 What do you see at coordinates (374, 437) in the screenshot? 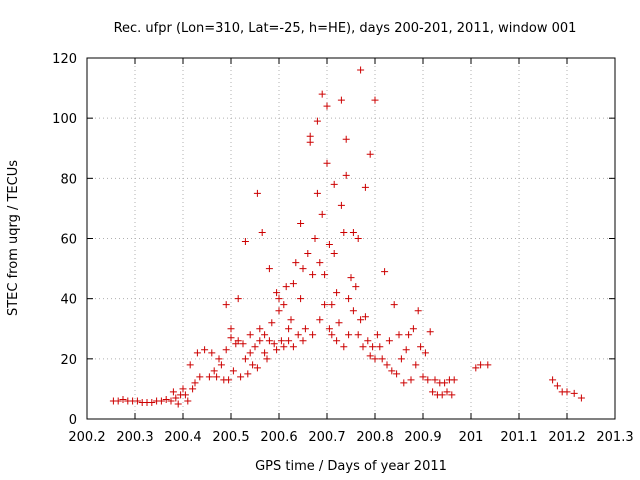
I see `x-tick-label: 200.8` at bounding box center [374, 437].